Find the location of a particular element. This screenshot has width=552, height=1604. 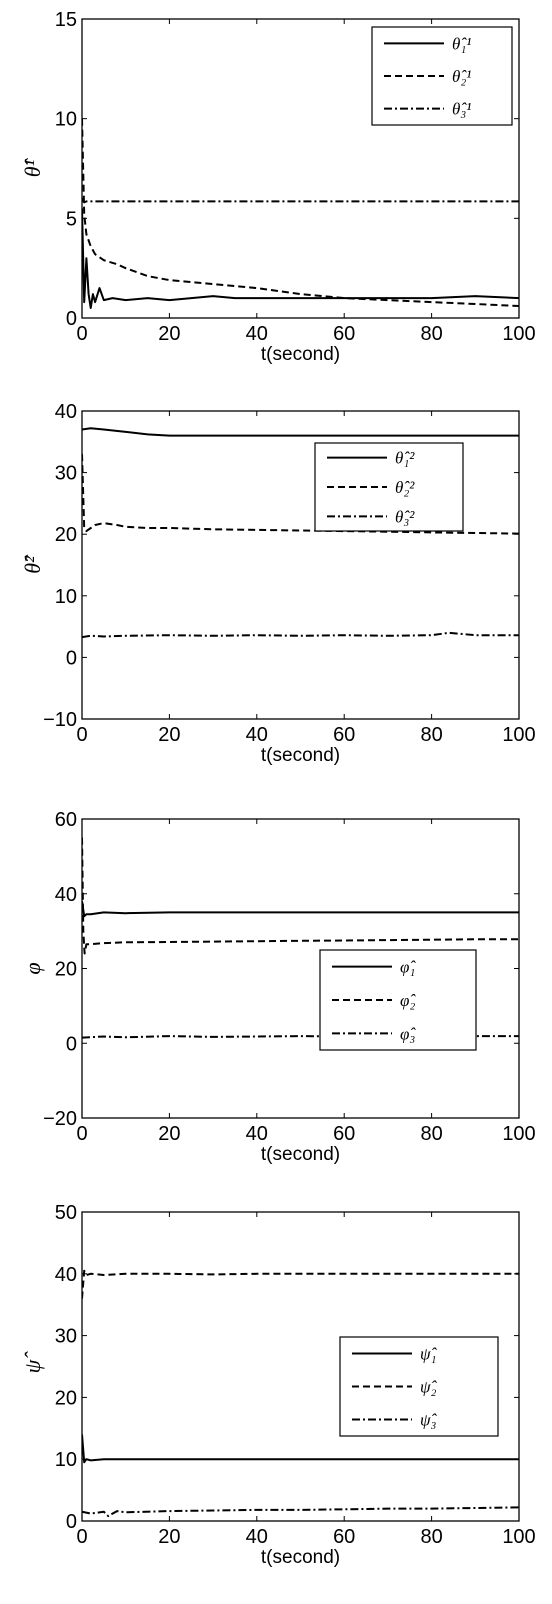

y-tick-label: 50 is located at coordinates (66, 1213).